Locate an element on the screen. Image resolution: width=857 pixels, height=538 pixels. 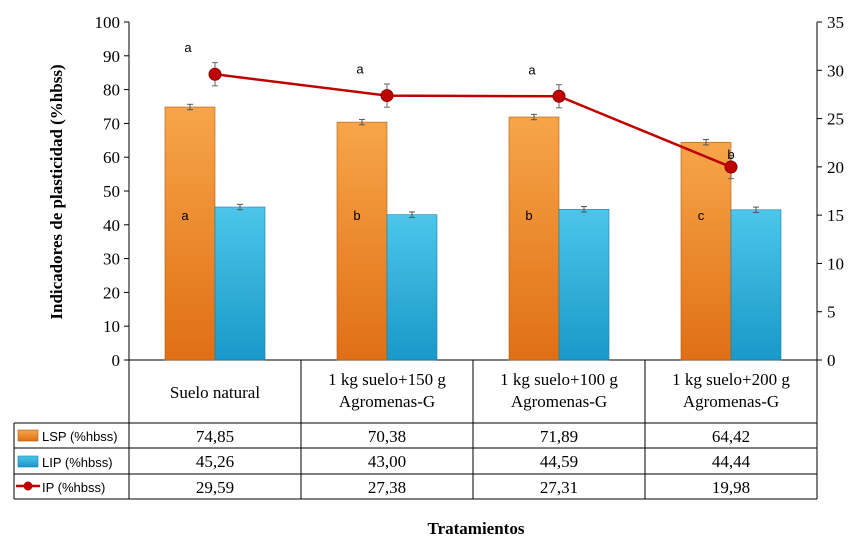
ip-series-line is located at coordinates (473, 121).